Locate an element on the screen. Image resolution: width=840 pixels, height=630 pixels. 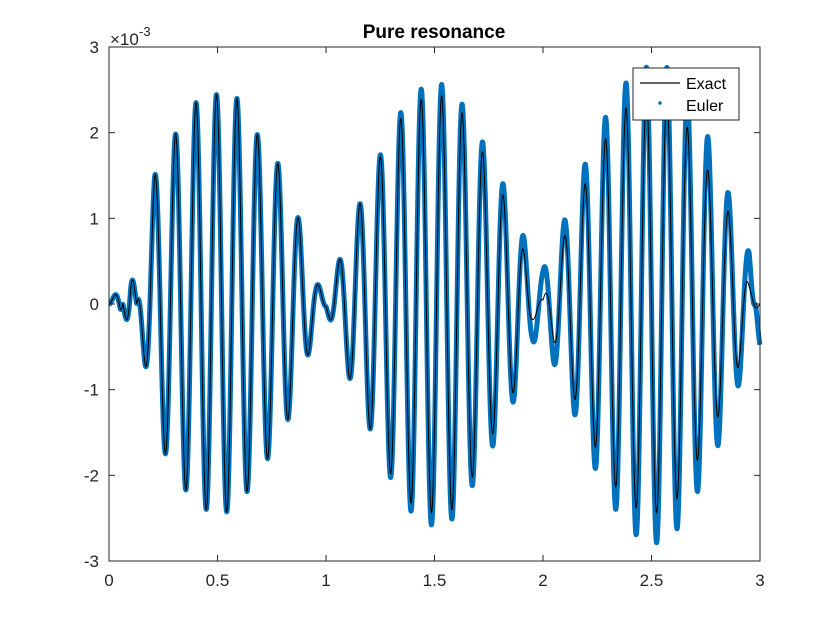
legend: Exact Euler is located at coordinates (686, 94).